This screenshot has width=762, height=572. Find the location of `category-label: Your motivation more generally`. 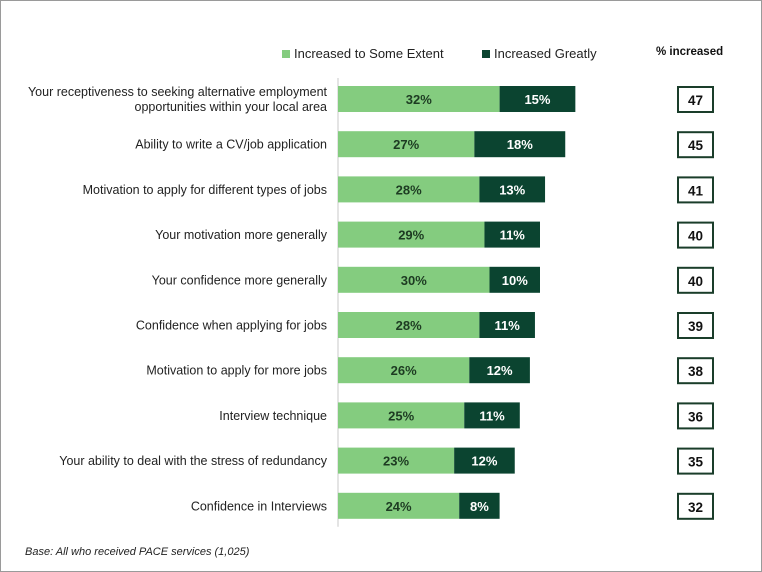

category-label: Your motivation more generally is located at coordinates (241, 235).